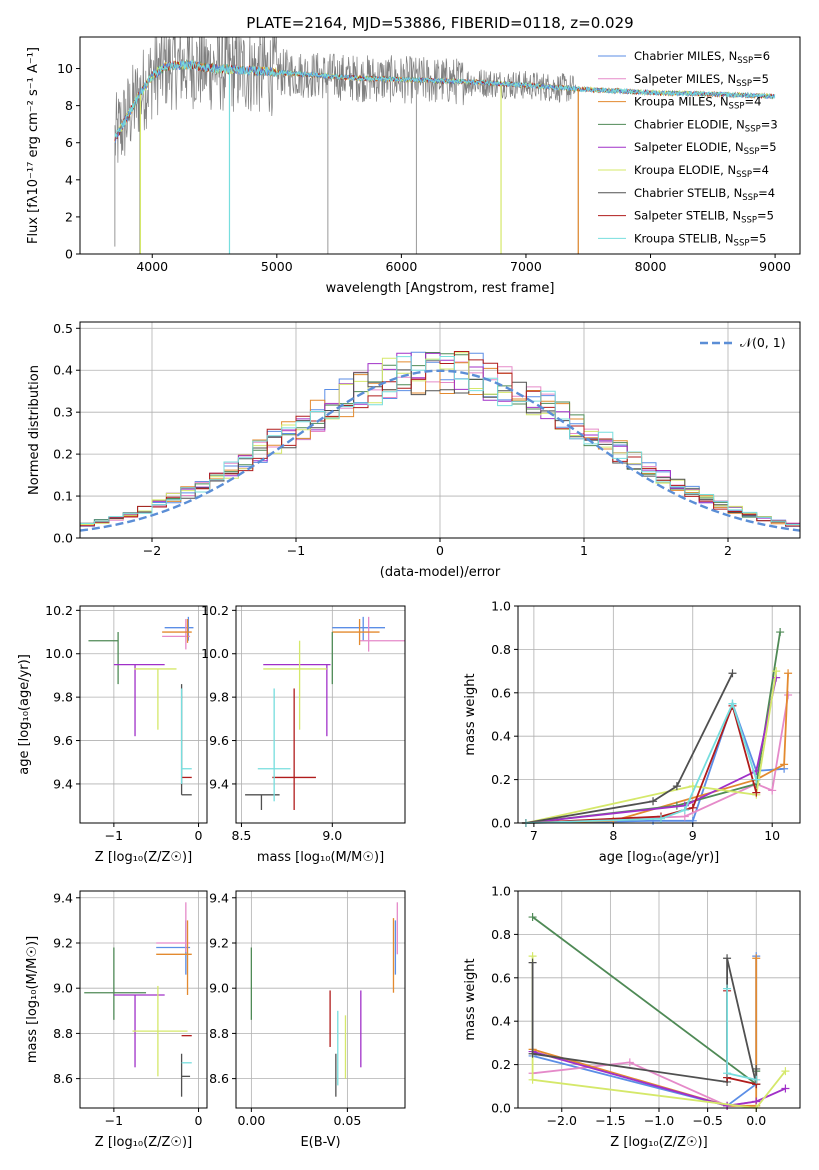  What do you see at coordinates (534, 835) in the screenshot?
I see `x-tick-label: 7` at bounding box center [534, 835].